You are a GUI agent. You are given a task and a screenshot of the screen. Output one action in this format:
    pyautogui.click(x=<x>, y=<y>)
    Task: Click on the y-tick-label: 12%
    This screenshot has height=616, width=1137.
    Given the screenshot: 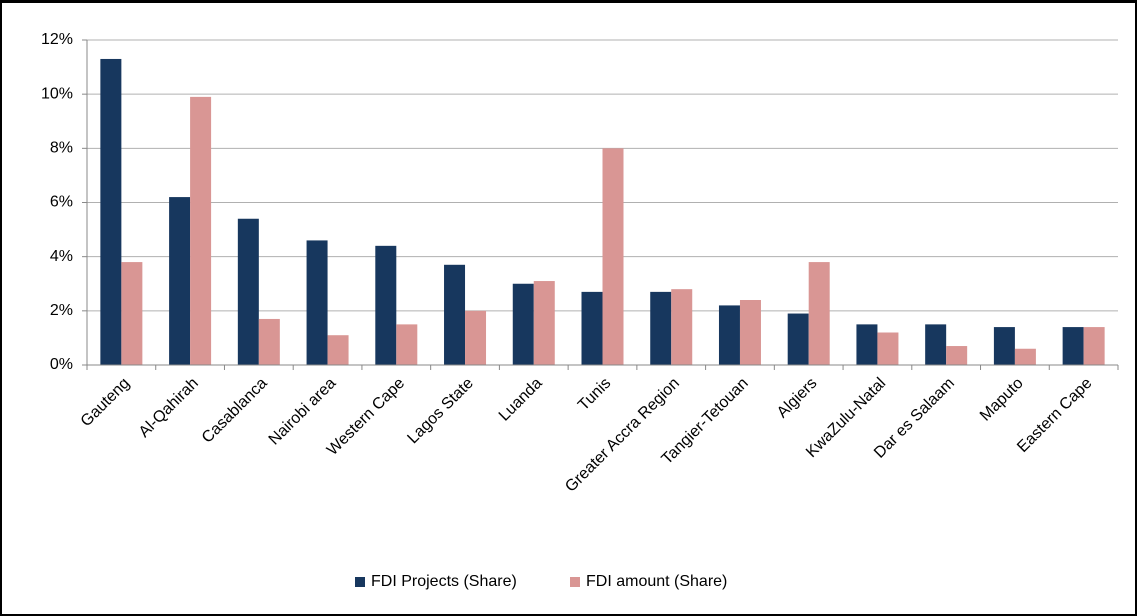 What is the action you would take?
    pyautogui.click(x=57, y=39)
    